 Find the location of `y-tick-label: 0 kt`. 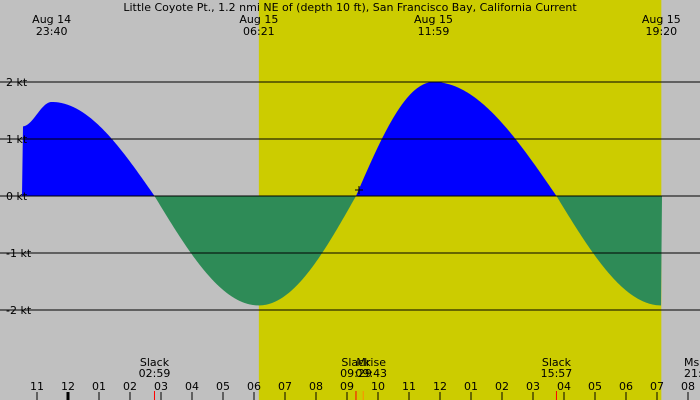

y-tick-label: 0 kt is located at coordinates (17, 196).